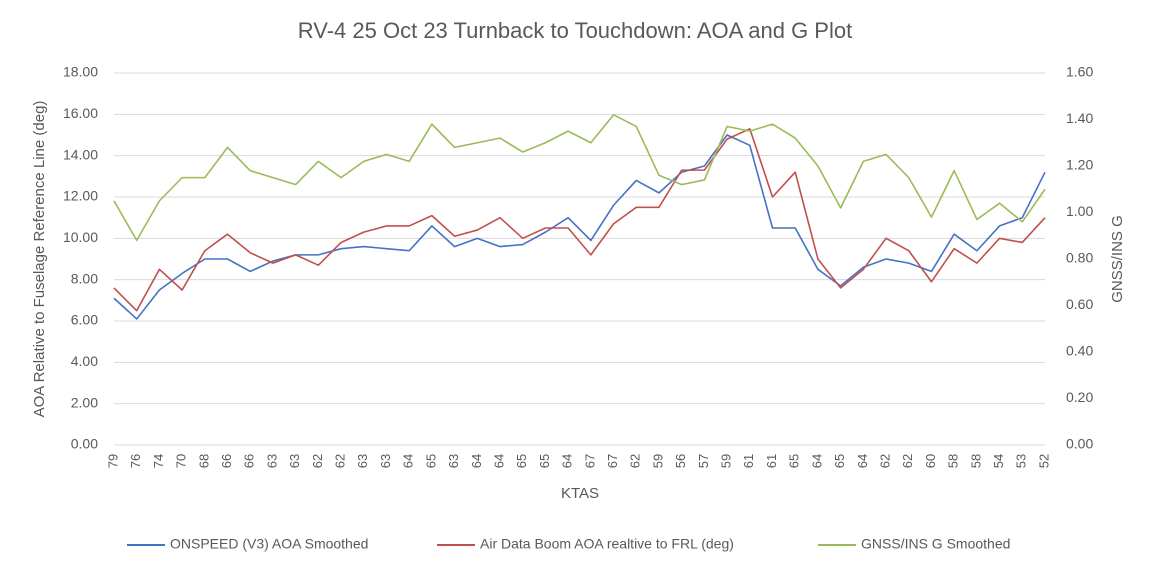 Image resolution: width=1150 pixels, height=579 pixels. What do you see at coordinates (80, 72) in the screenshot?
I see `y-tick-label: 18.00` at bounding box center [80, 72].